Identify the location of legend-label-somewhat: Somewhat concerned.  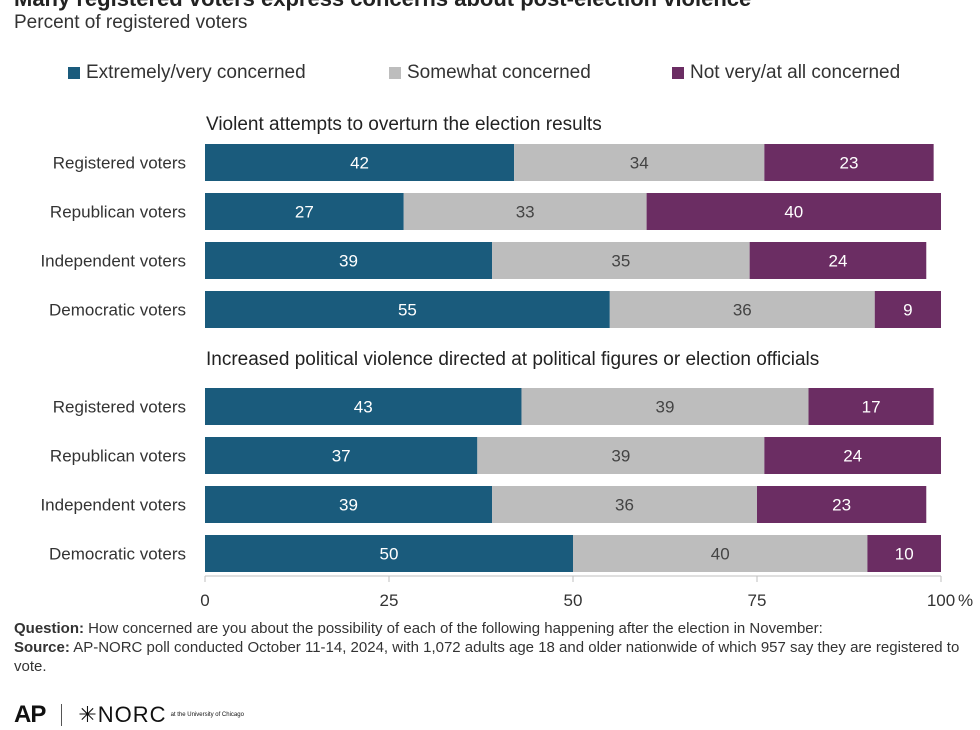
(499, 72).